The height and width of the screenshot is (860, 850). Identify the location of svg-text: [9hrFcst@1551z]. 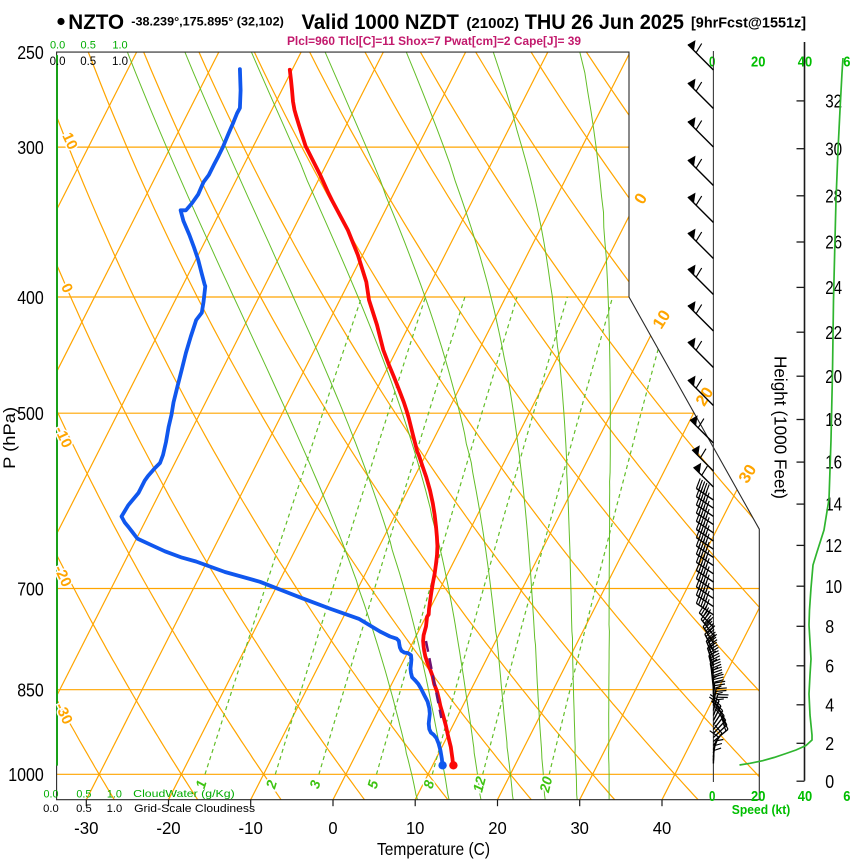
(748, 22).